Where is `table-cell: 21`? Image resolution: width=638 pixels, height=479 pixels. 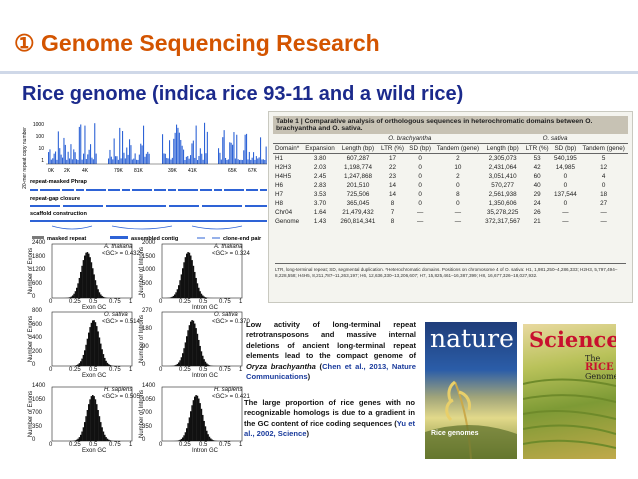
table-cell: 21 is located at coordinates (537, 221).